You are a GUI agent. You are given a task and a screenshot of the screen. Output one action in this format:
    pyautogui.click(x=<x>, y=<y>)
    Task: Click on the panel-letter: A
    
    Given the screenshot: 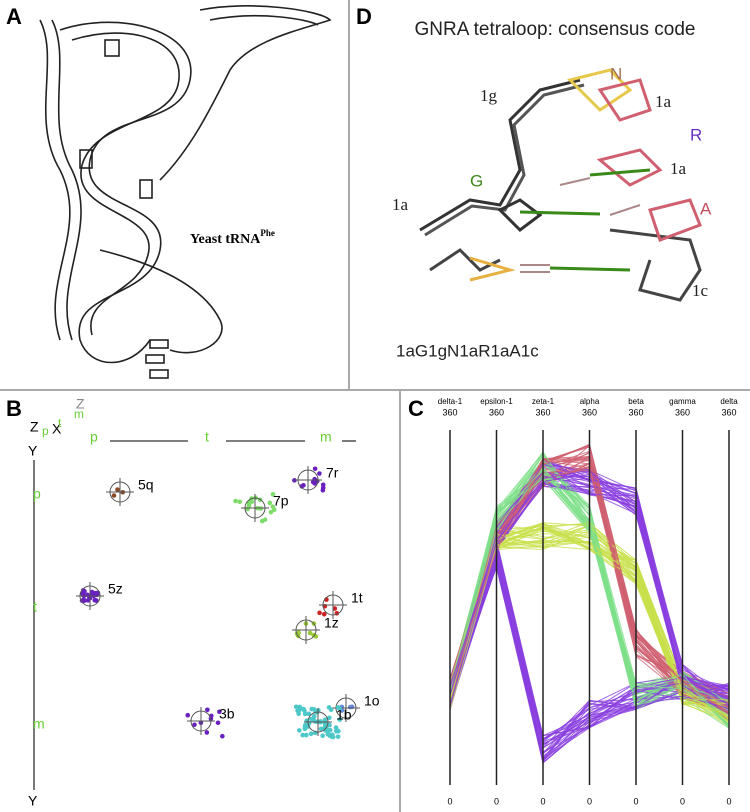 What is the action you would take?
    pyautogui.click(x=14, y=16)
    